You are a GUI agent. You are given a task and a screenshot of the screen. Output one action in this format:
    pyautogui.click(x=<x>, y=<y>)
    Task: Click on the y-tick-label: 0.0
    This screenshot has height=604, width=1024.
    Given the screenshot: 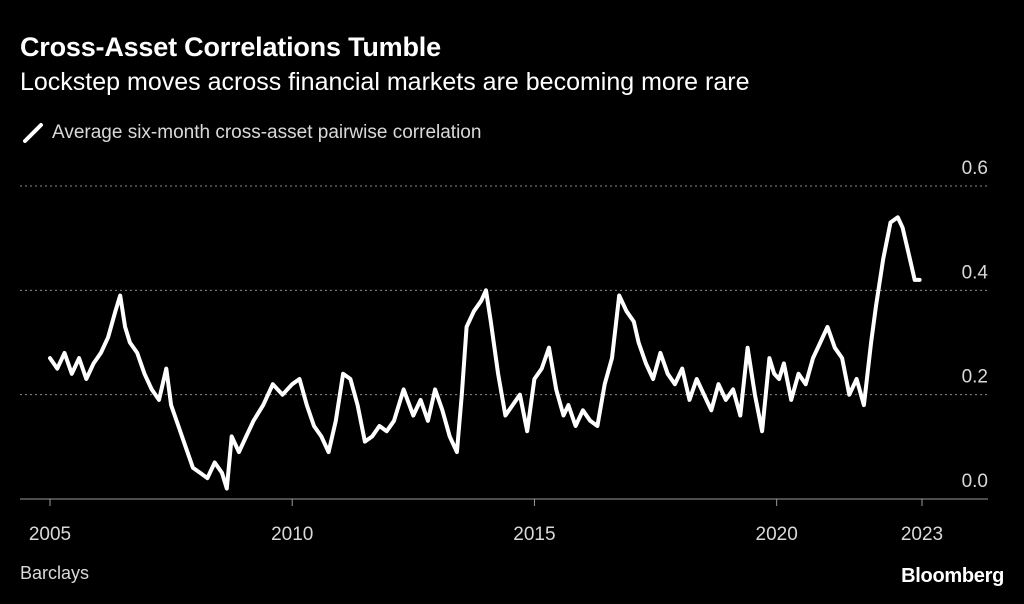 What is the action you would take?
    pyautogui.click(x=975, y=481)
    